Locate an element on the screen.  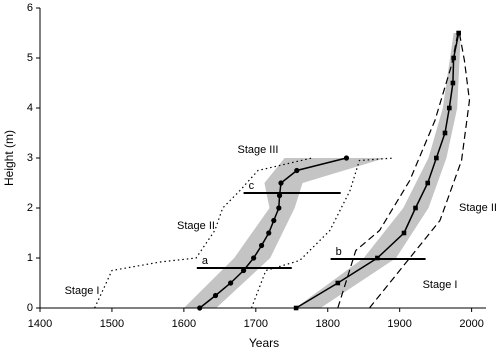
stage-label: Stage III is located at coordinates (258, 150).